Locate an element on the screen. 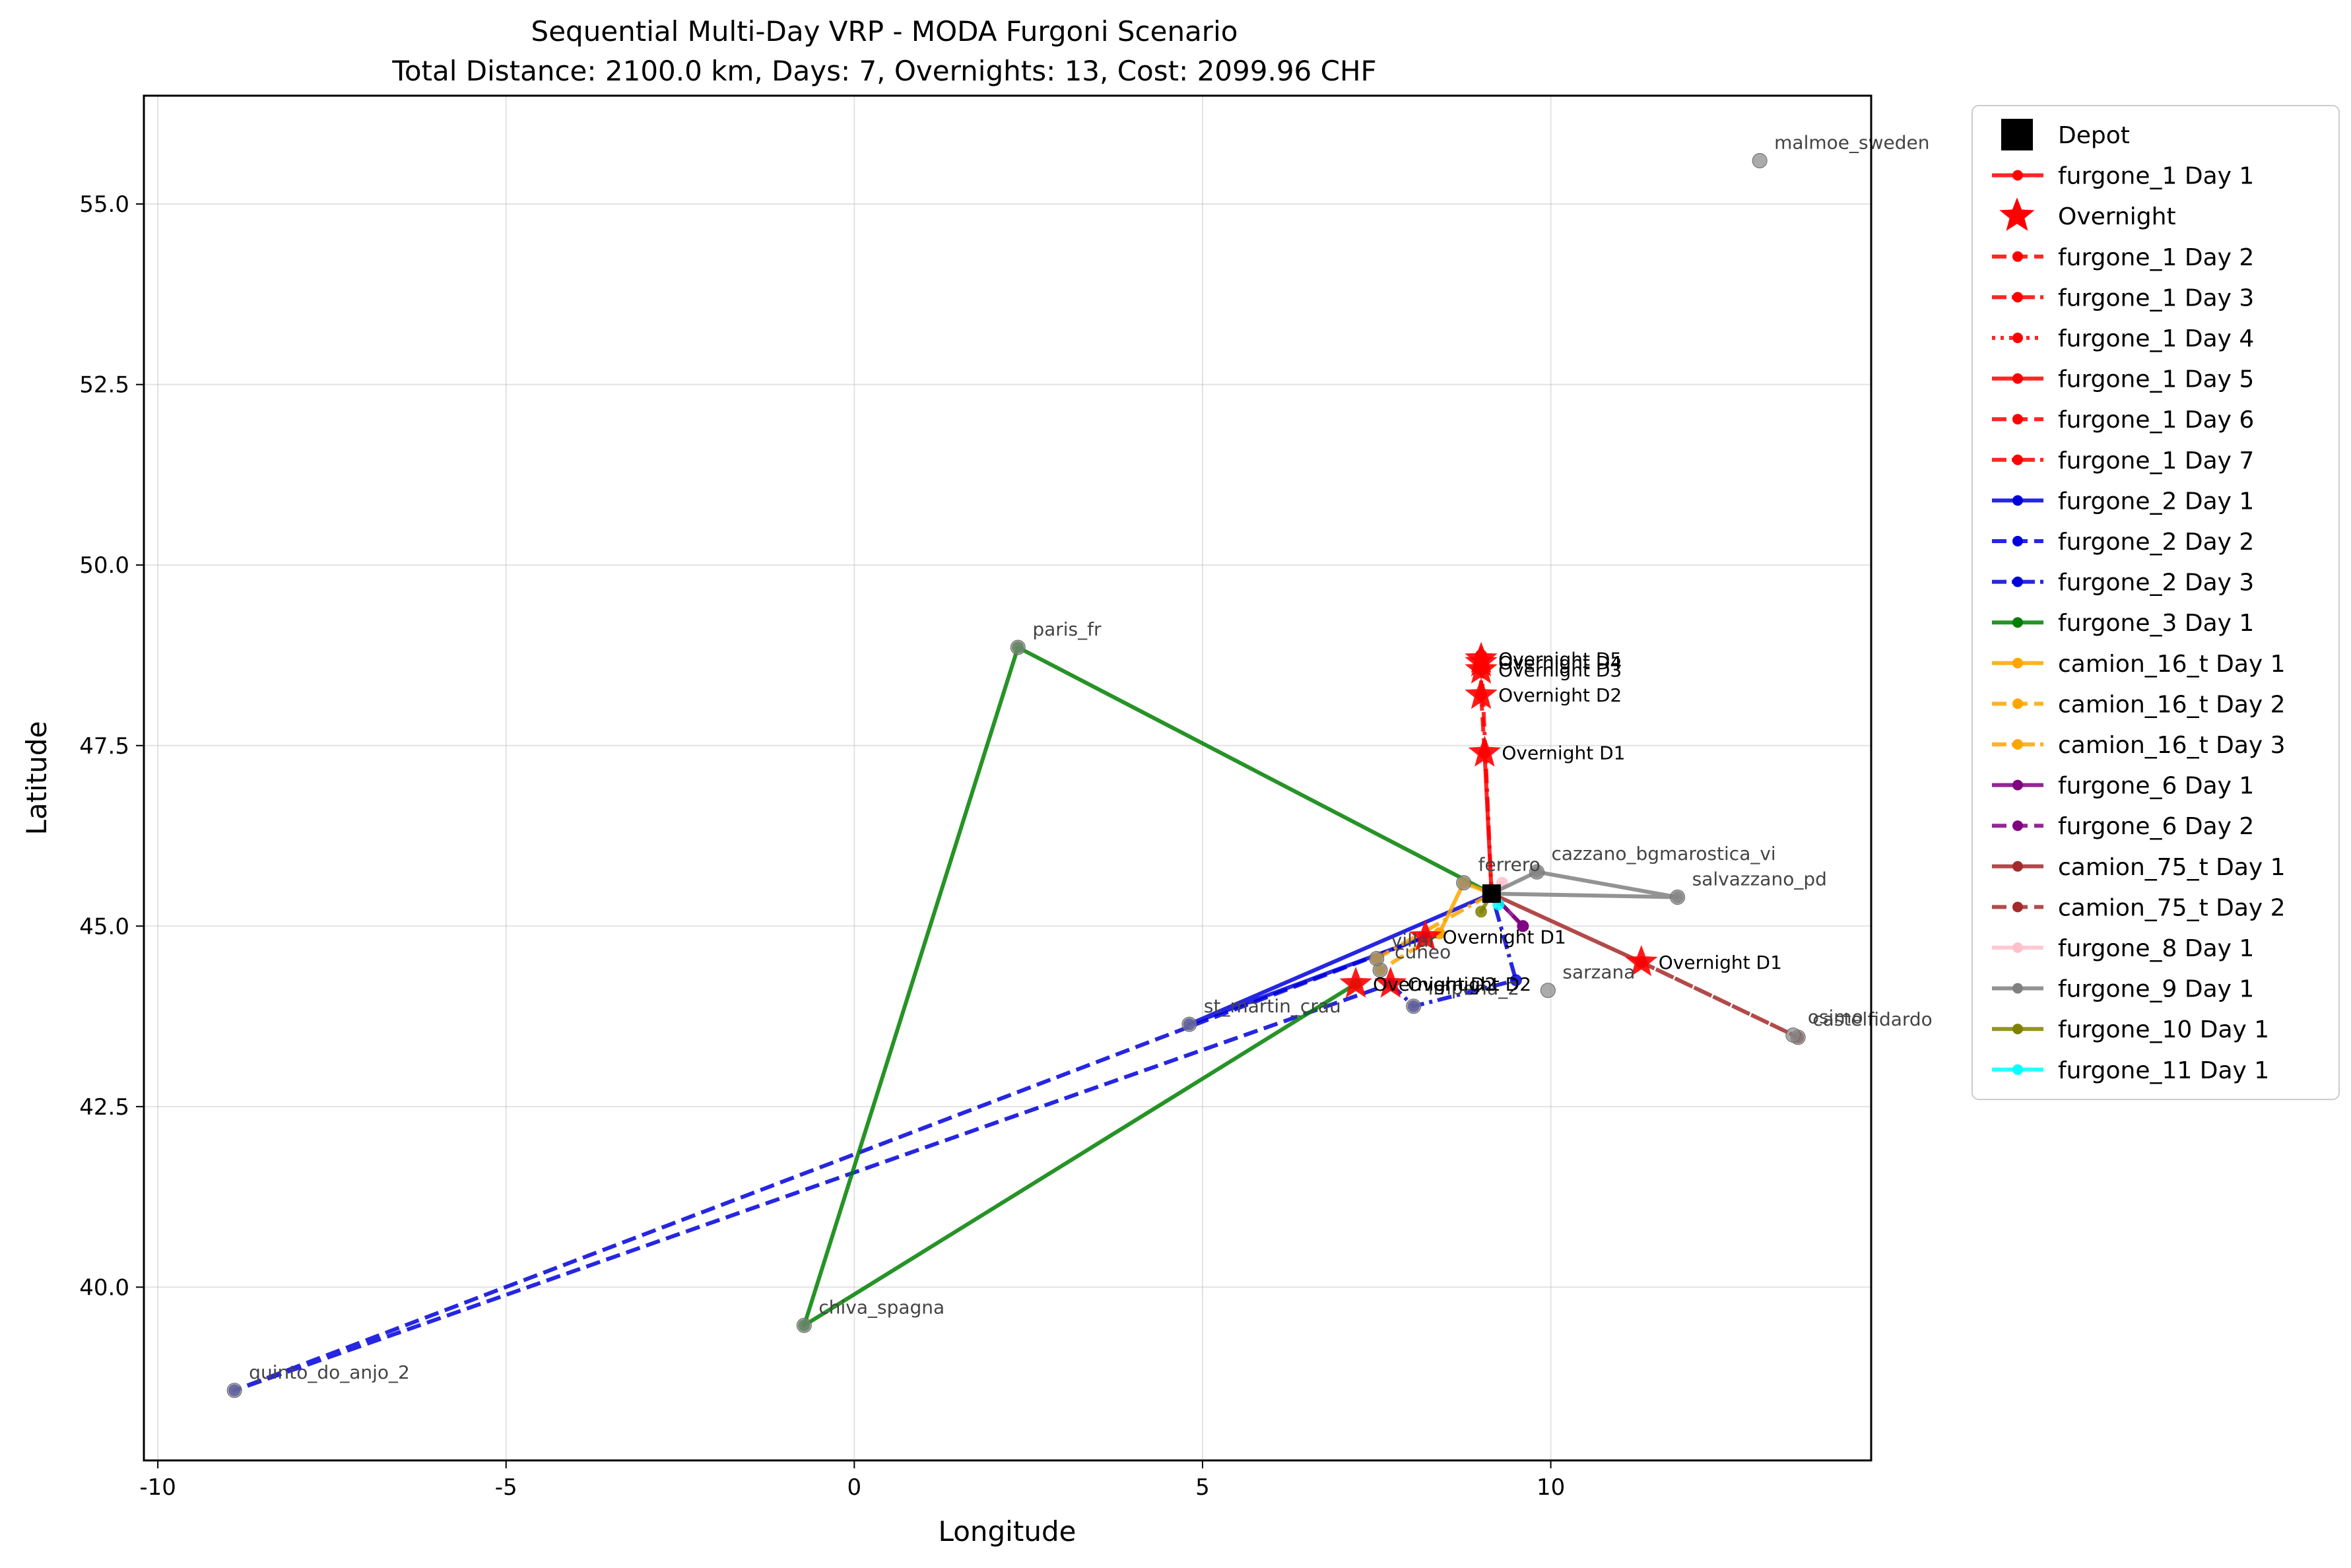 Image resolution: width=2351 pixels, height=1568 pixels. y-axis-label: Latitude is located at coordinates (36, 778).